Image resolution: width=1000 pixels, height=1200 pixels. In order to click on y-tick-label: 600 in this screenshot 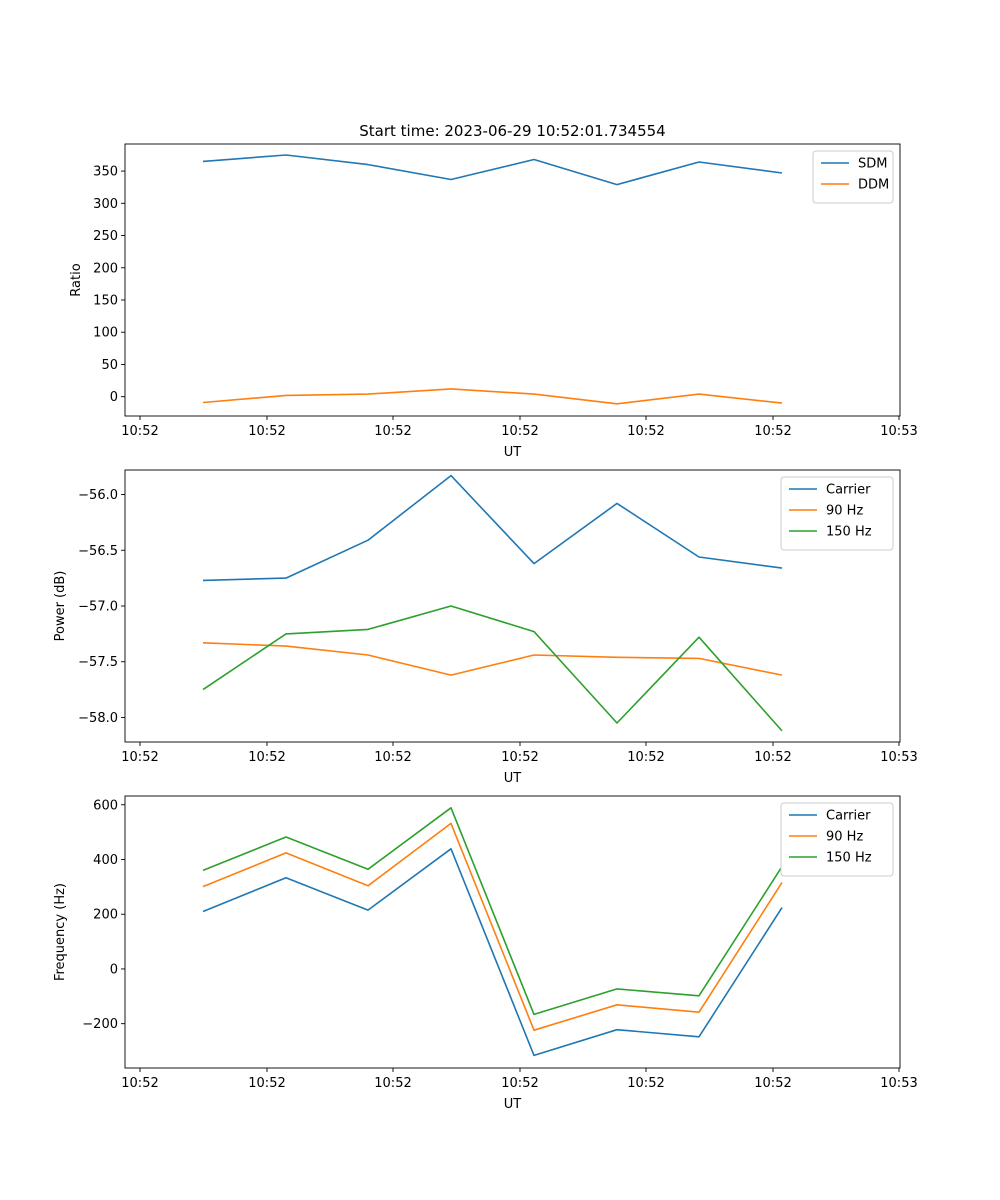, I will do `click(105, 805)`.